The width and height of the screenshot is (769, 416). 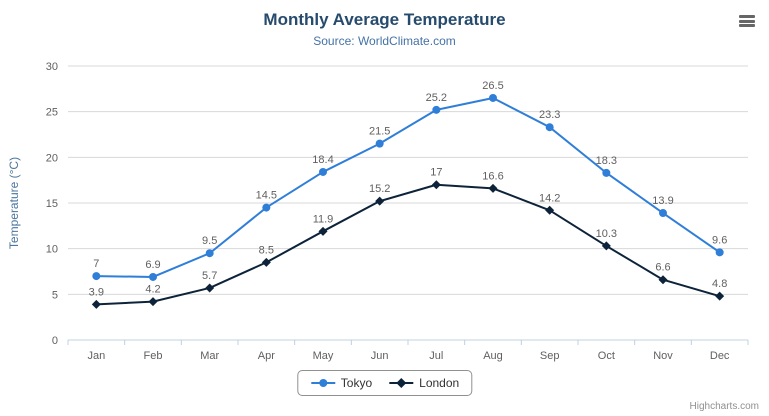 I want to click on legend-label-tokyo: Tokyo, so click(x=356, y=383).